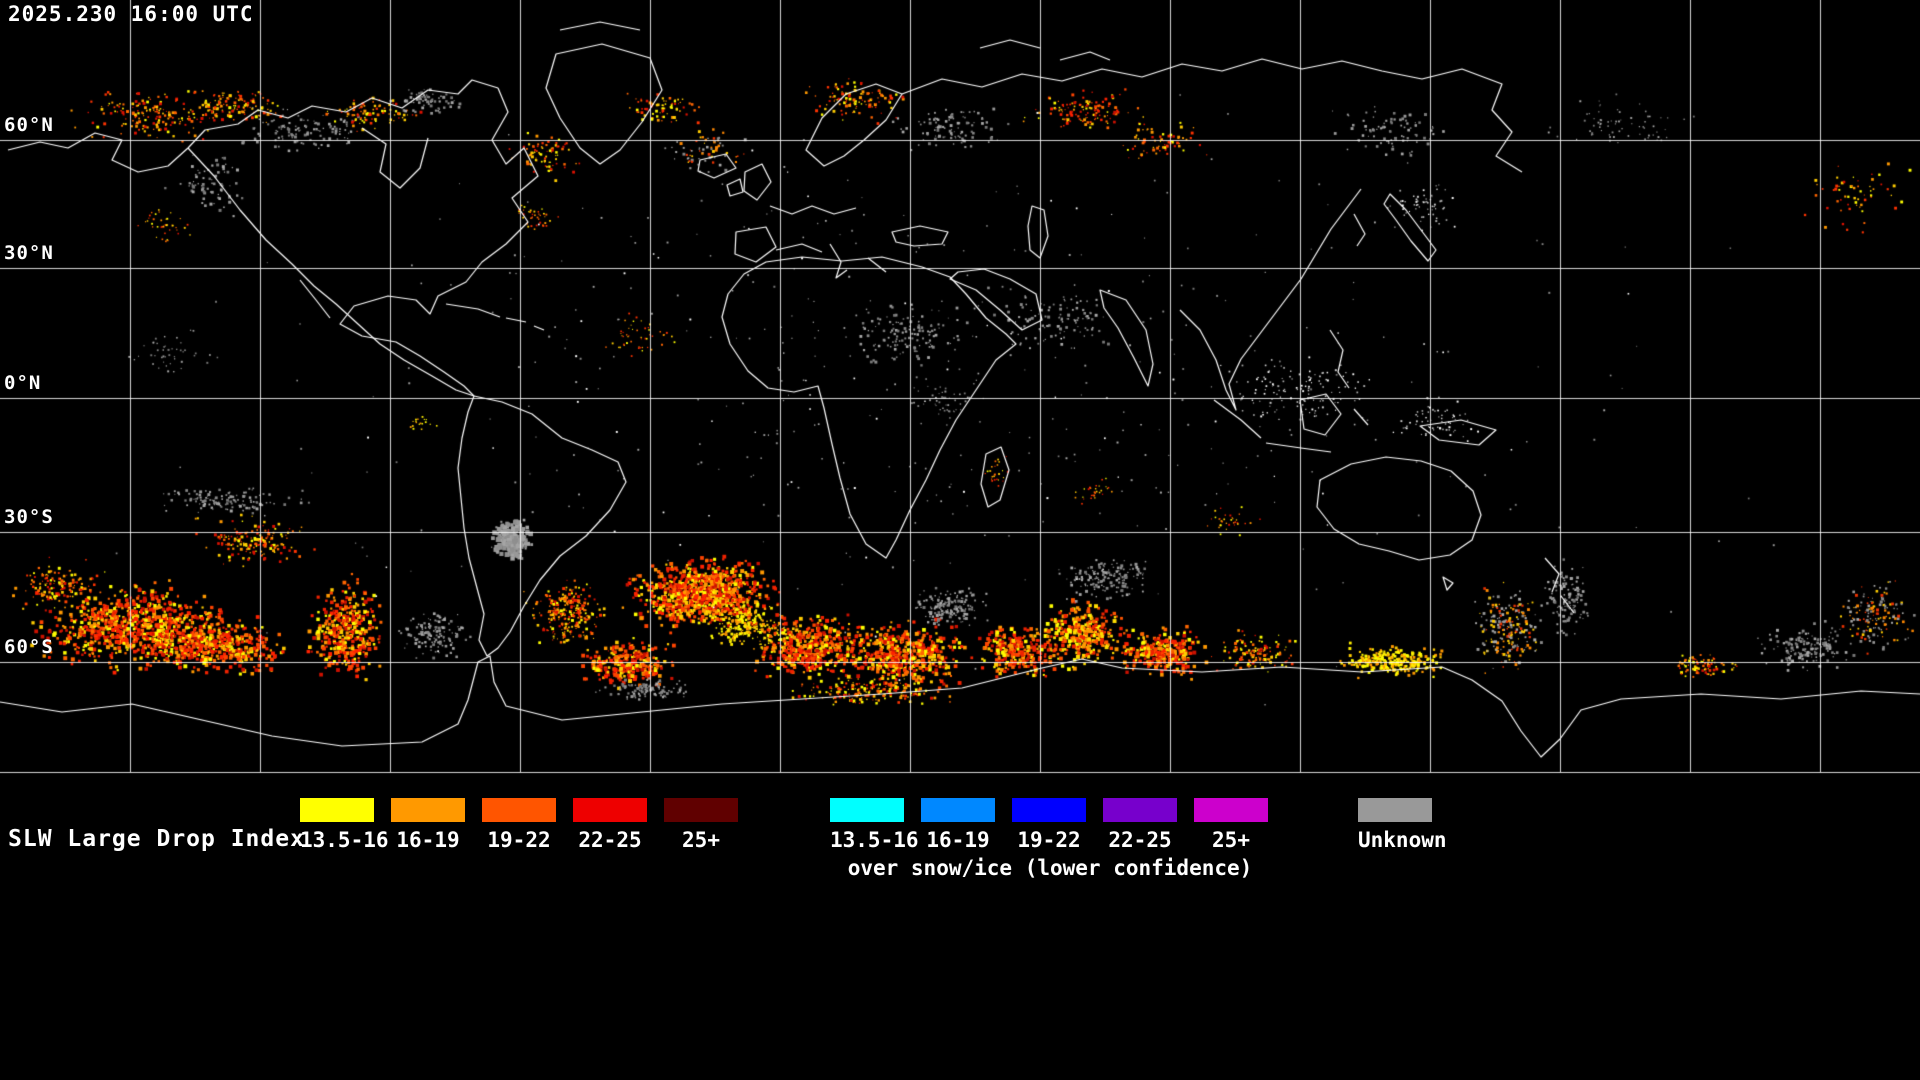  I want to click on legend-unknown-swatch, so click(1395, 810).